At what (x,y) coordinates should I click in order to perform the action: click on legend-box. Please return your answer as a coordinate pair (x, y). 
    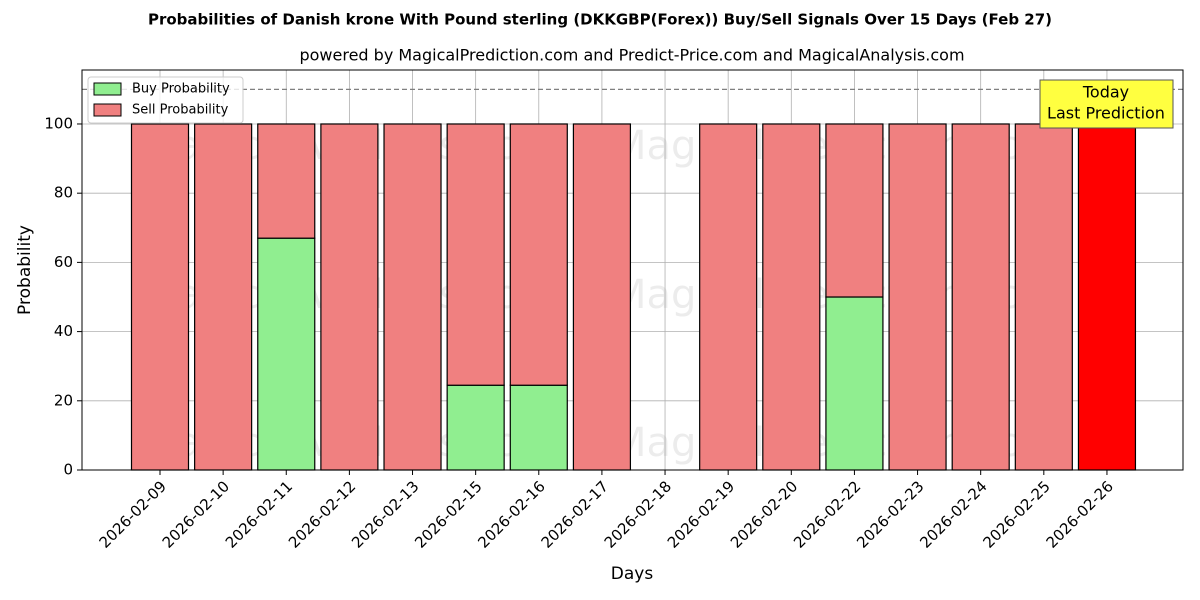
    Looking at the image, I should click on (165, 100).